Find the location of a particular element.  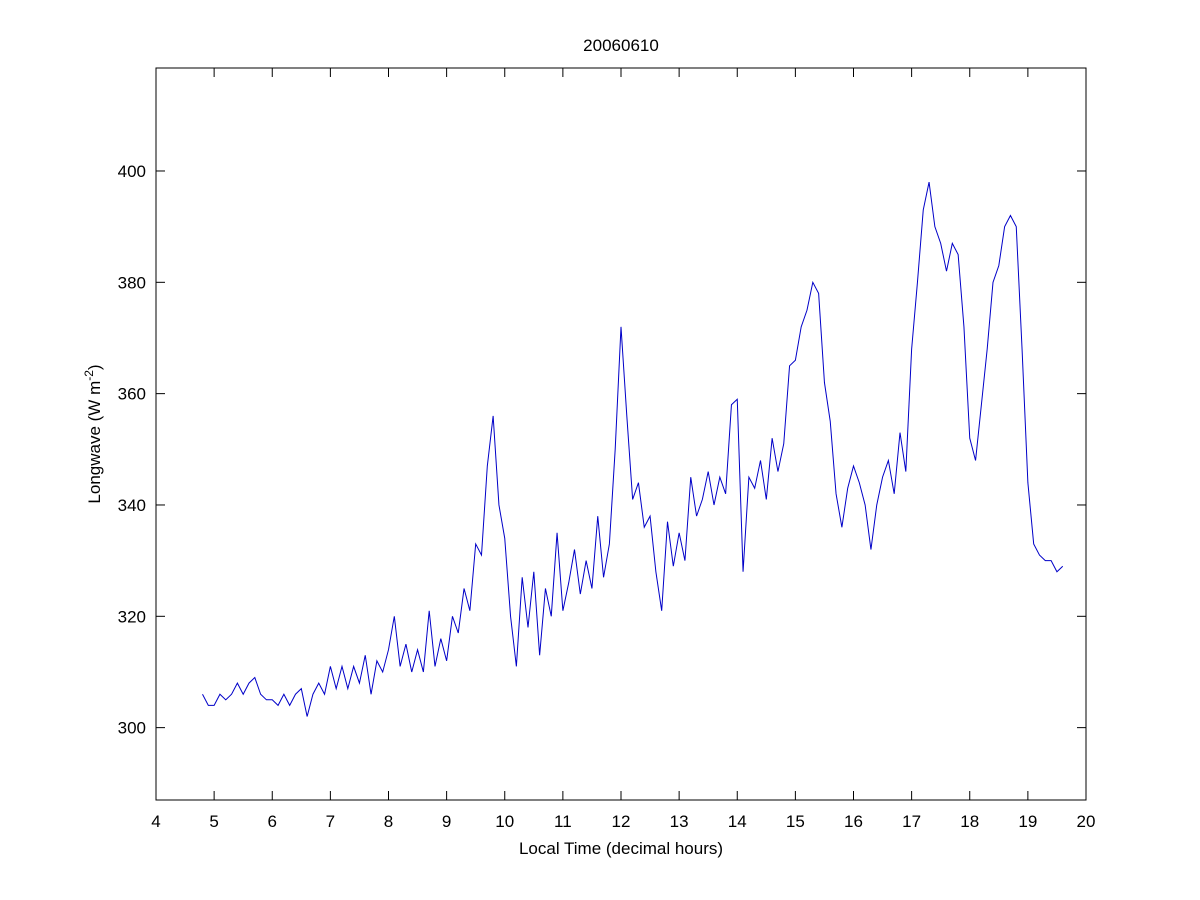

x-tick-label: 20 is located at coordinates (1086, 821).